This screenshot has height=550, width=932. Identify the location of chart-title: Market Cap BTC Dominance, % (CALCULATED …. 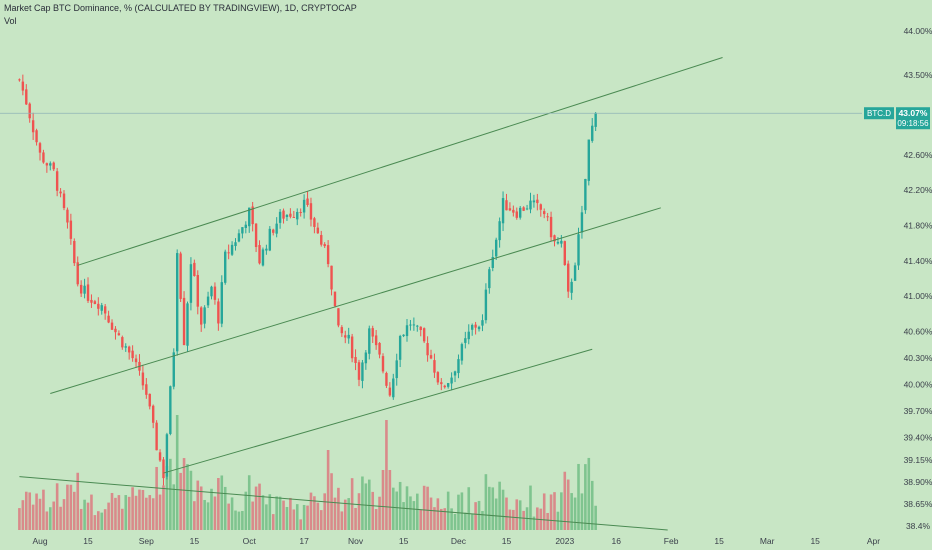
(180, 8).